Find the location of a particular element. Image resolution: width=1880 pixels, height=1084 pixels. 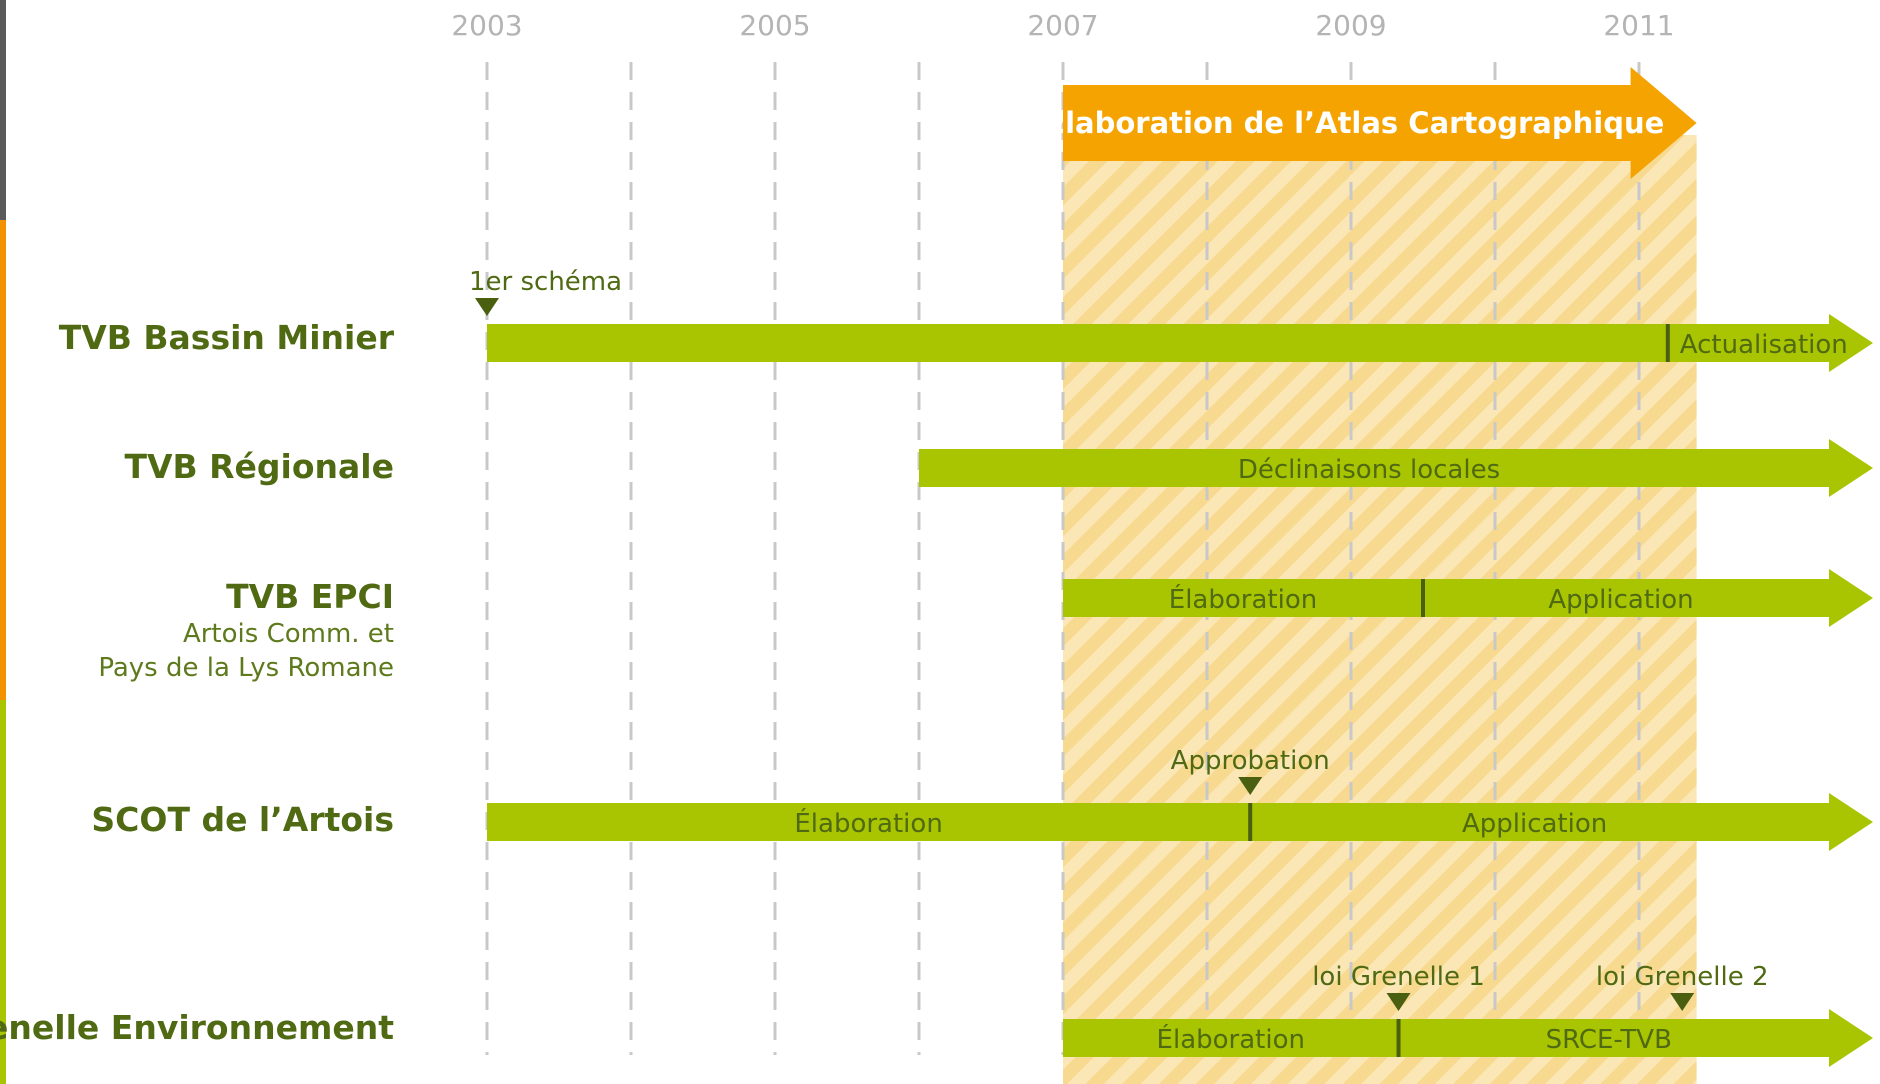

marker-label-grenelle-0: loi Grenelle 1 is located at coordinates (1398, 977).